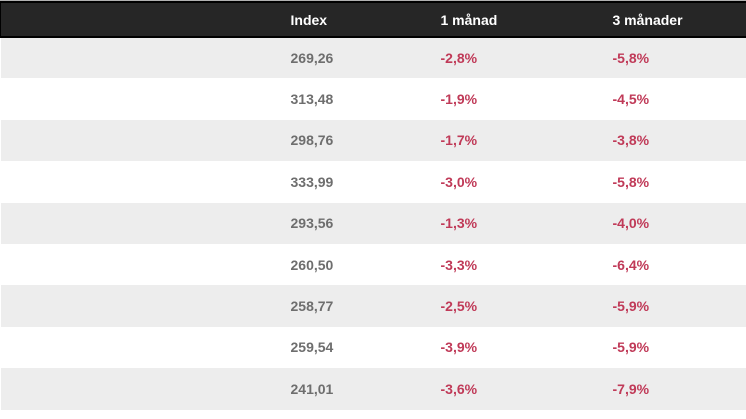 The height and width of the screenshot is (419, 746). I want to click on three-month-change: -3,8%, so click(679, 140).